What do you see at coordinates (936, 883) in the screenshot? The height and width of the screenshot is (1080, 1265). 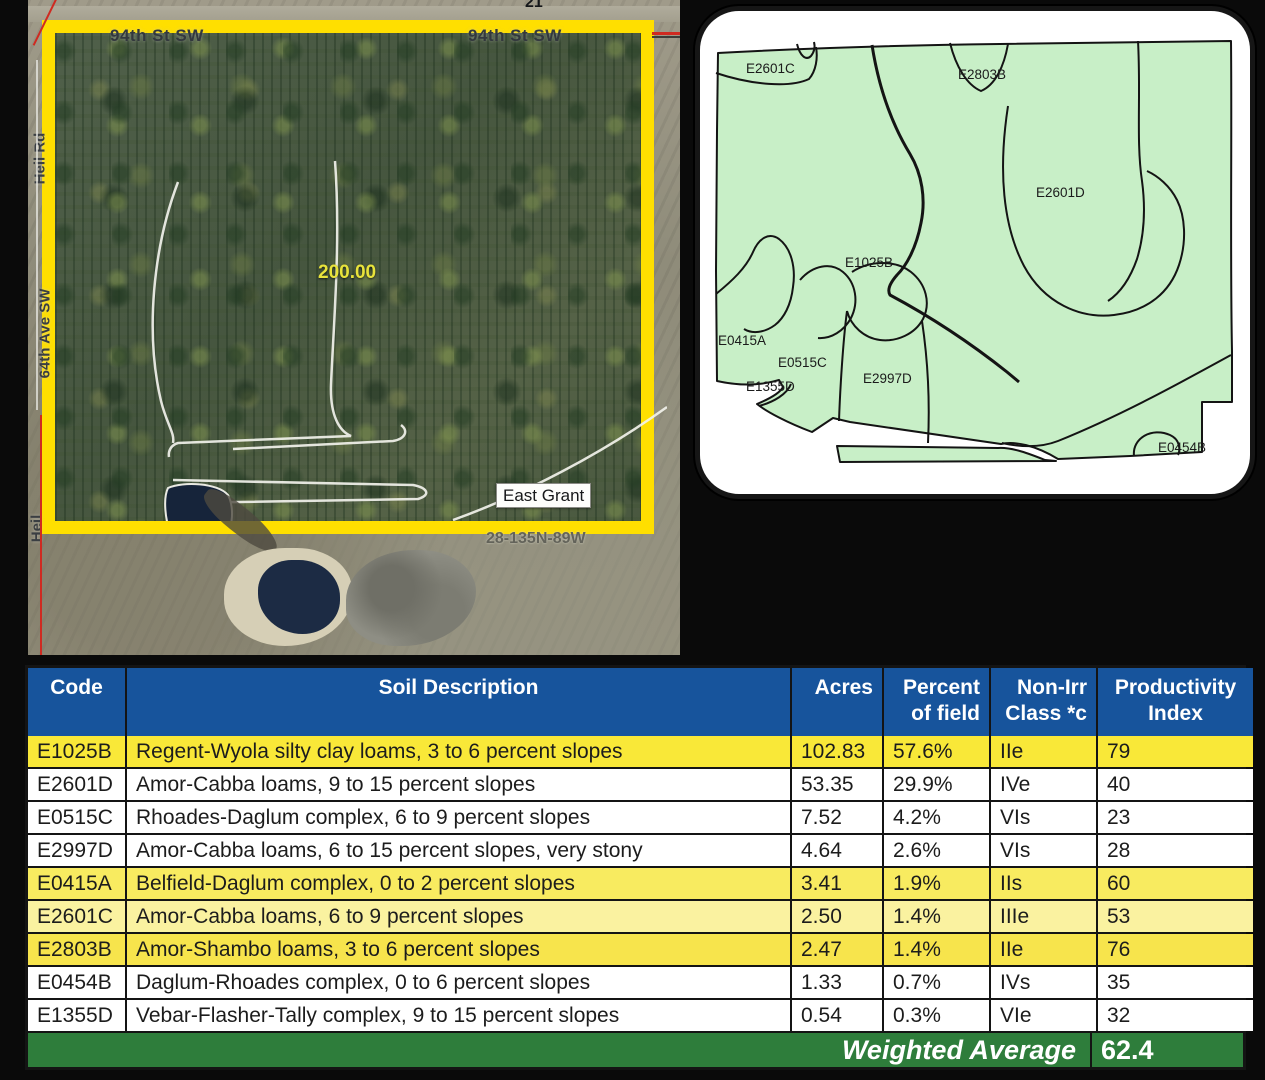 I see `cell-percent: 1.9%` at bounding box center [936, 883].